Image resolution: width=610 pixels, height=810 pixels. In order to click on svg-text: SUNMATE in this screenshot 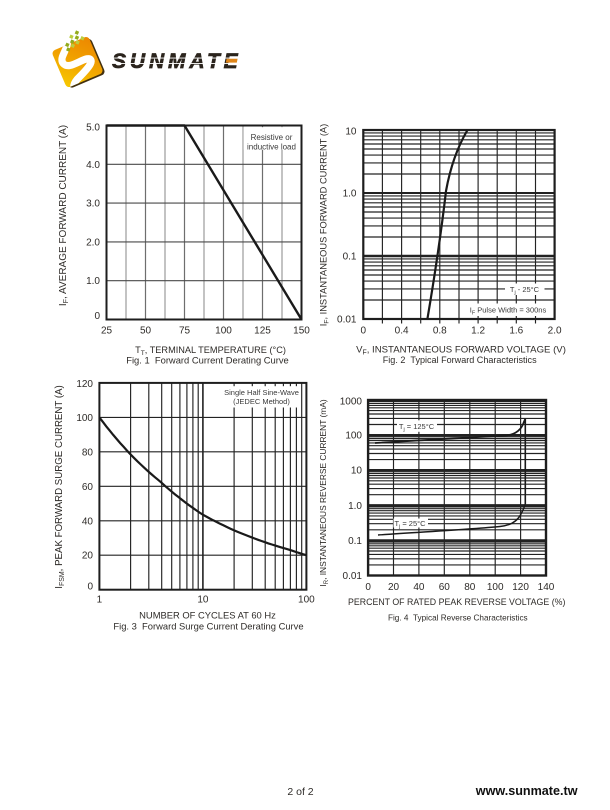, I will do `click(177, 61)`.